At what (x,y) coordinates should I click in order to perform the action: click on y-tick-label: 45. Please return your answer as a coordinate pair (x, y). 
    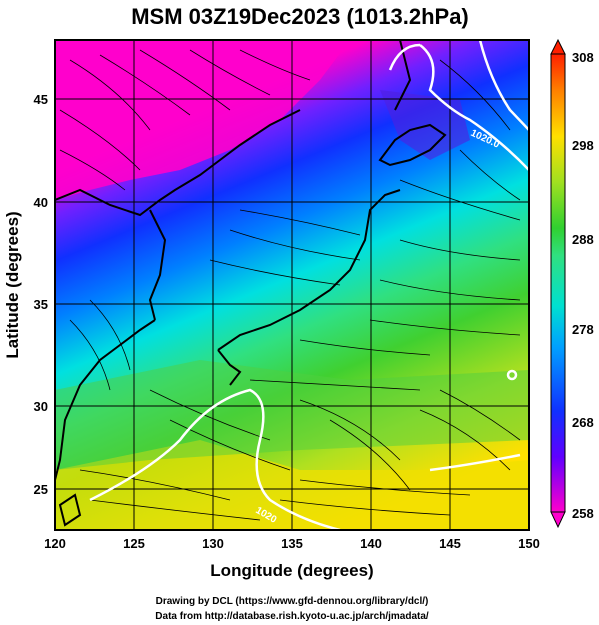
    Looking at the image, I should click on (41, 99).